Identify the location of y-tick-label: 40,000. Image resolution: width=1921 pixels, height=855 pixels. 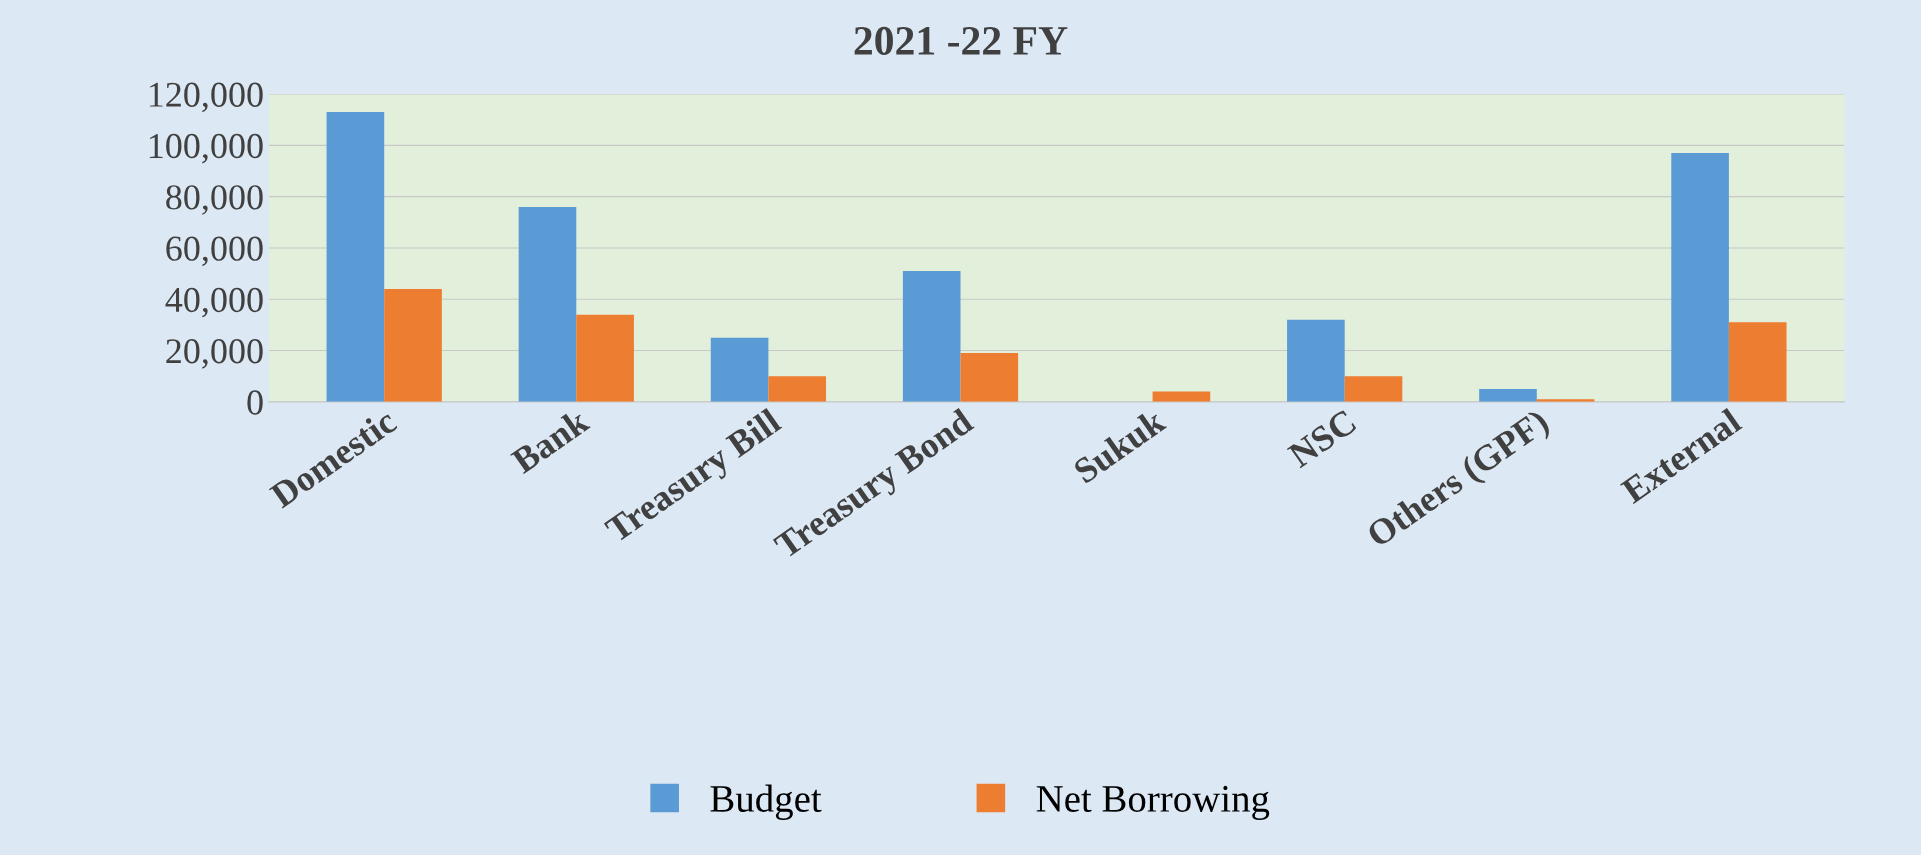
(214, 302).